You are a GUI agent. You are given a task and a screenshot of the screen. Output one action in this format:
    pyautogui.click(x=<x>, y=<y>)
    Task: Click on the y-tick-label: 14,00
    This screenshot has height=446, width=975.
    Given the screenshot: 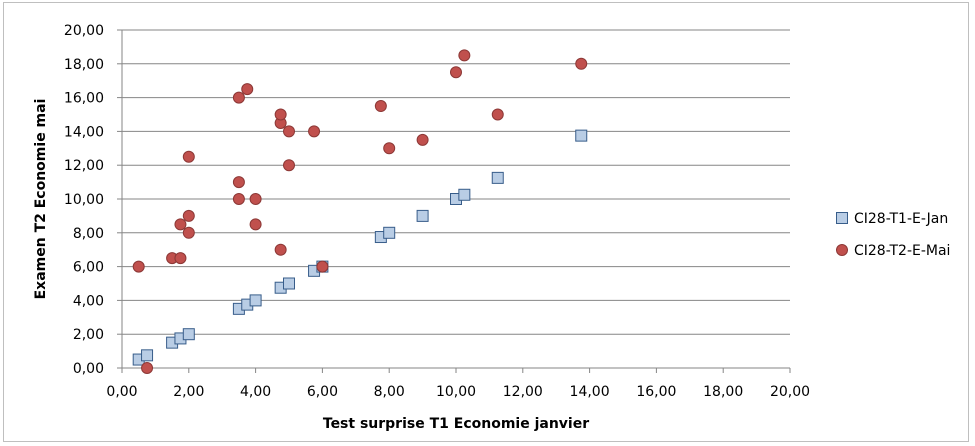 What is the action you would take?
    pyautogui.click(x=84, y=132)
    